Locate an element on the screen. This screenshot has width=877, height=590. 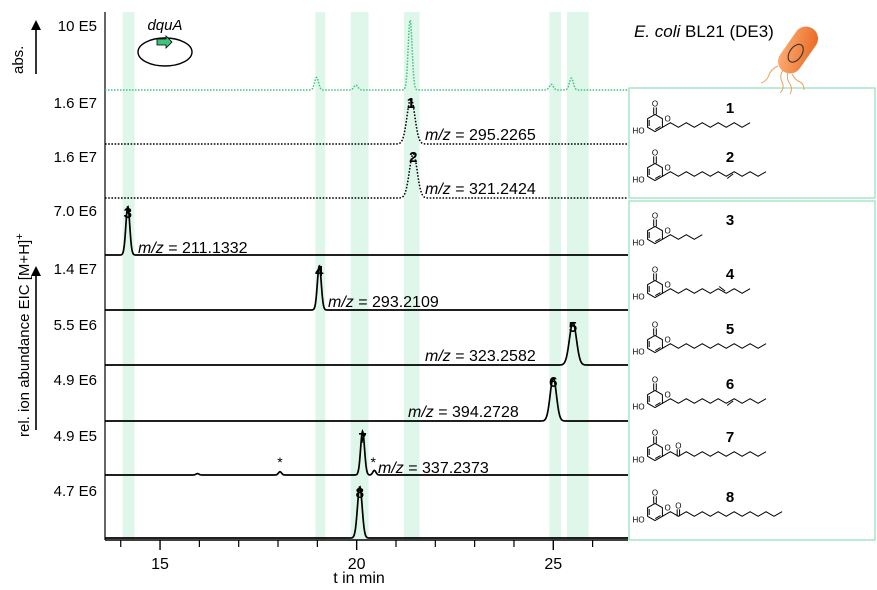
scale-label-8: 4.7 E6 is located at coordinates (75, 491).